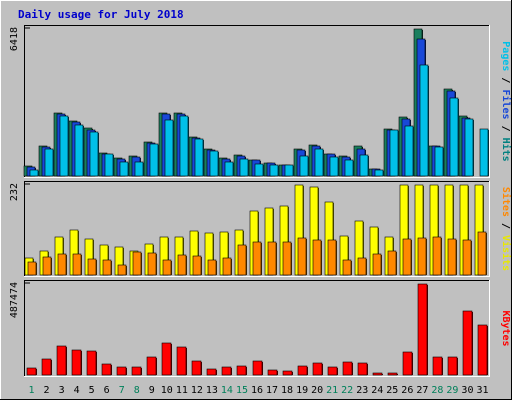 This screenshot has width=512, height=404. I want to click on x-tick-label-day-5: 5, so click(92, 390).